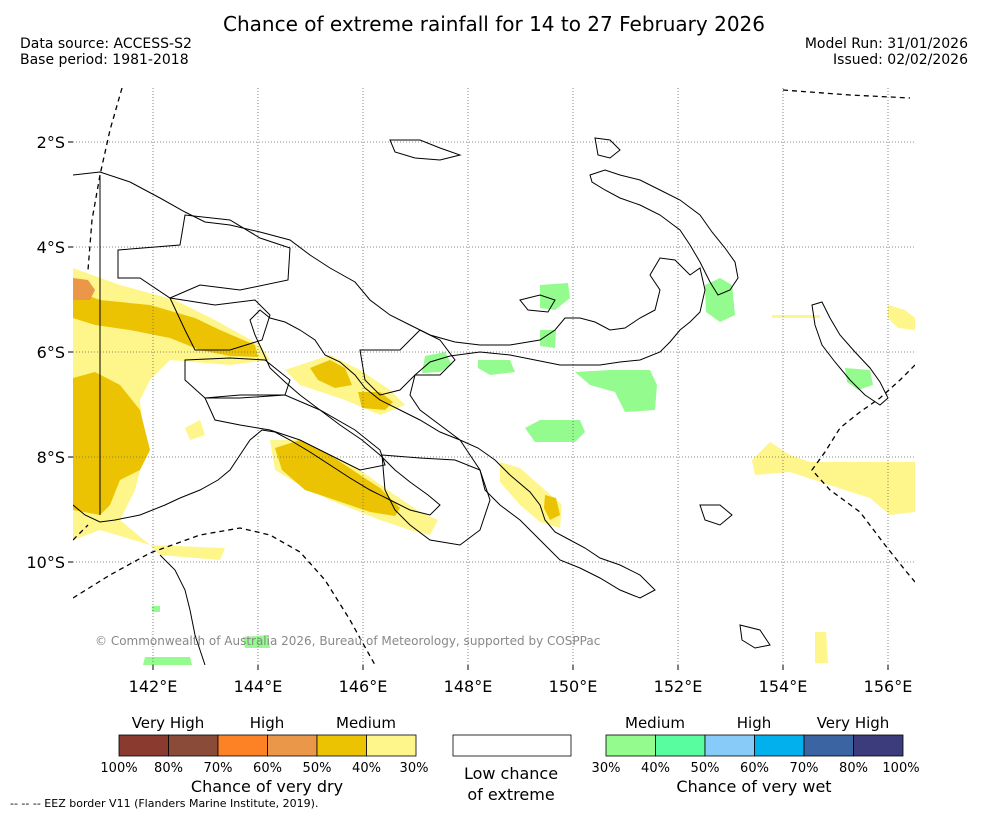 The width and height of the screenshot is (988, 816). Describe the element at coordinates (51, 247) in the screenshot. I see `lat-tick-4s: 4°S` at that location.